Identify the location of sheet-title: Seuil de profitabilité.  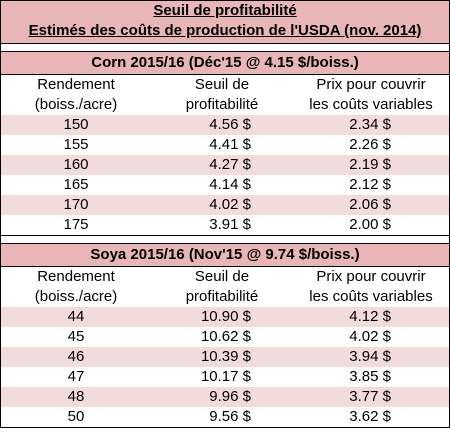
(225, 10).